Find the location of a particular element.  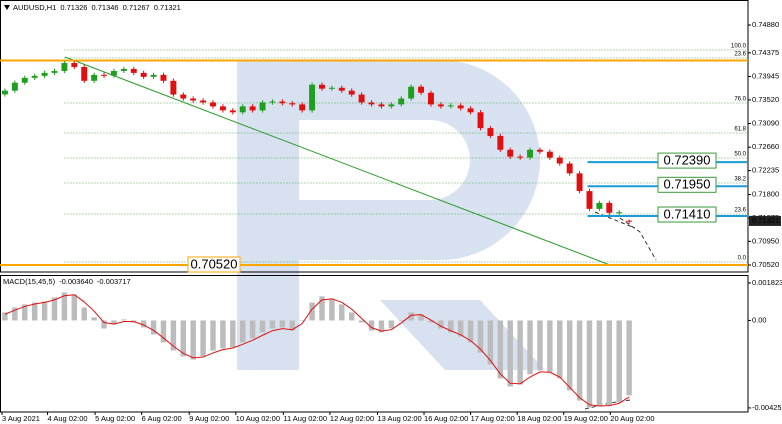

macd-signal: -0.003717 is located at coordinates (114, 281).